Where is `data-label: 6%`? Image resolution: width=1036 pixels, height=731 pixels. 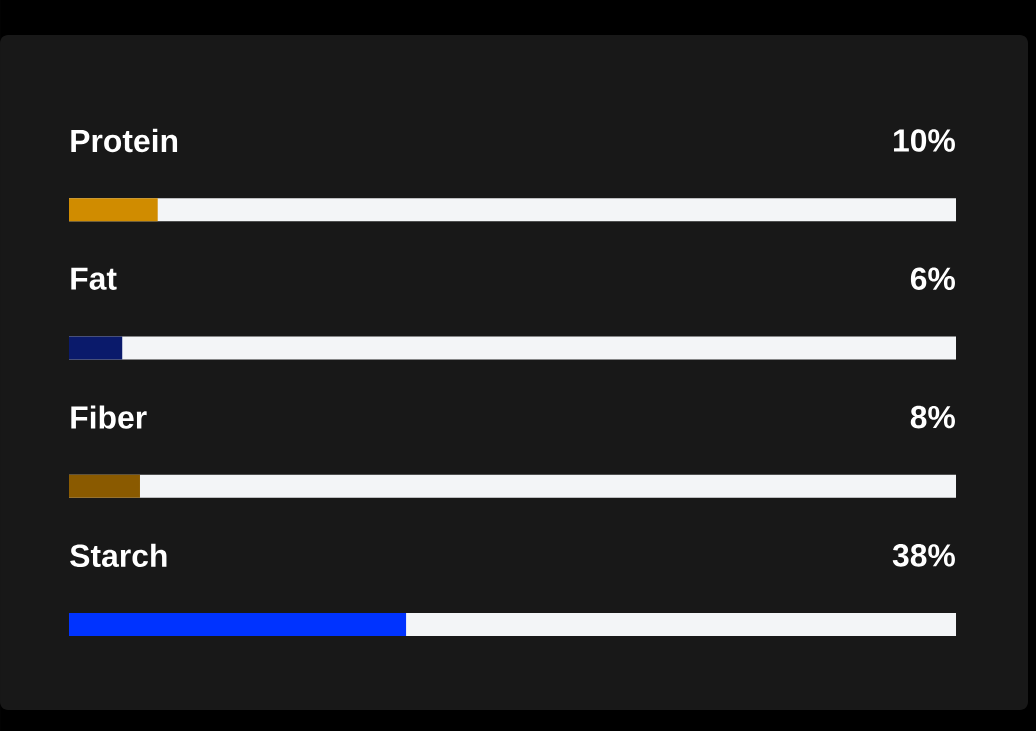 data-label: 6% is located at coordinates (932, 279).